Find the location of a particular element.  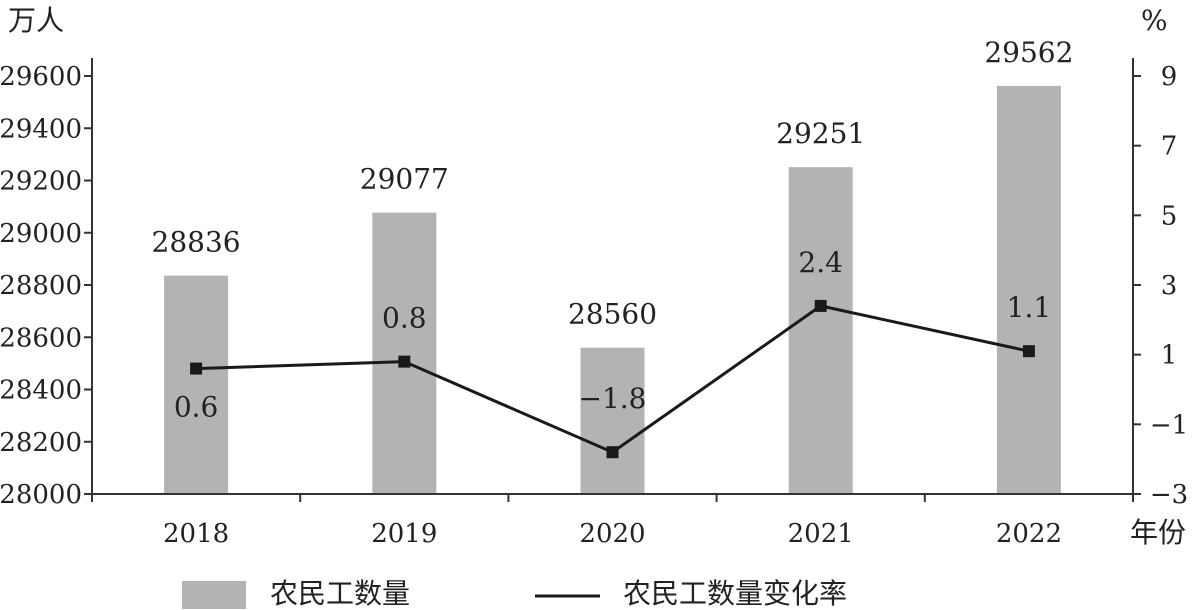

rate-marker-2019 is located at coordinates (404, 361).